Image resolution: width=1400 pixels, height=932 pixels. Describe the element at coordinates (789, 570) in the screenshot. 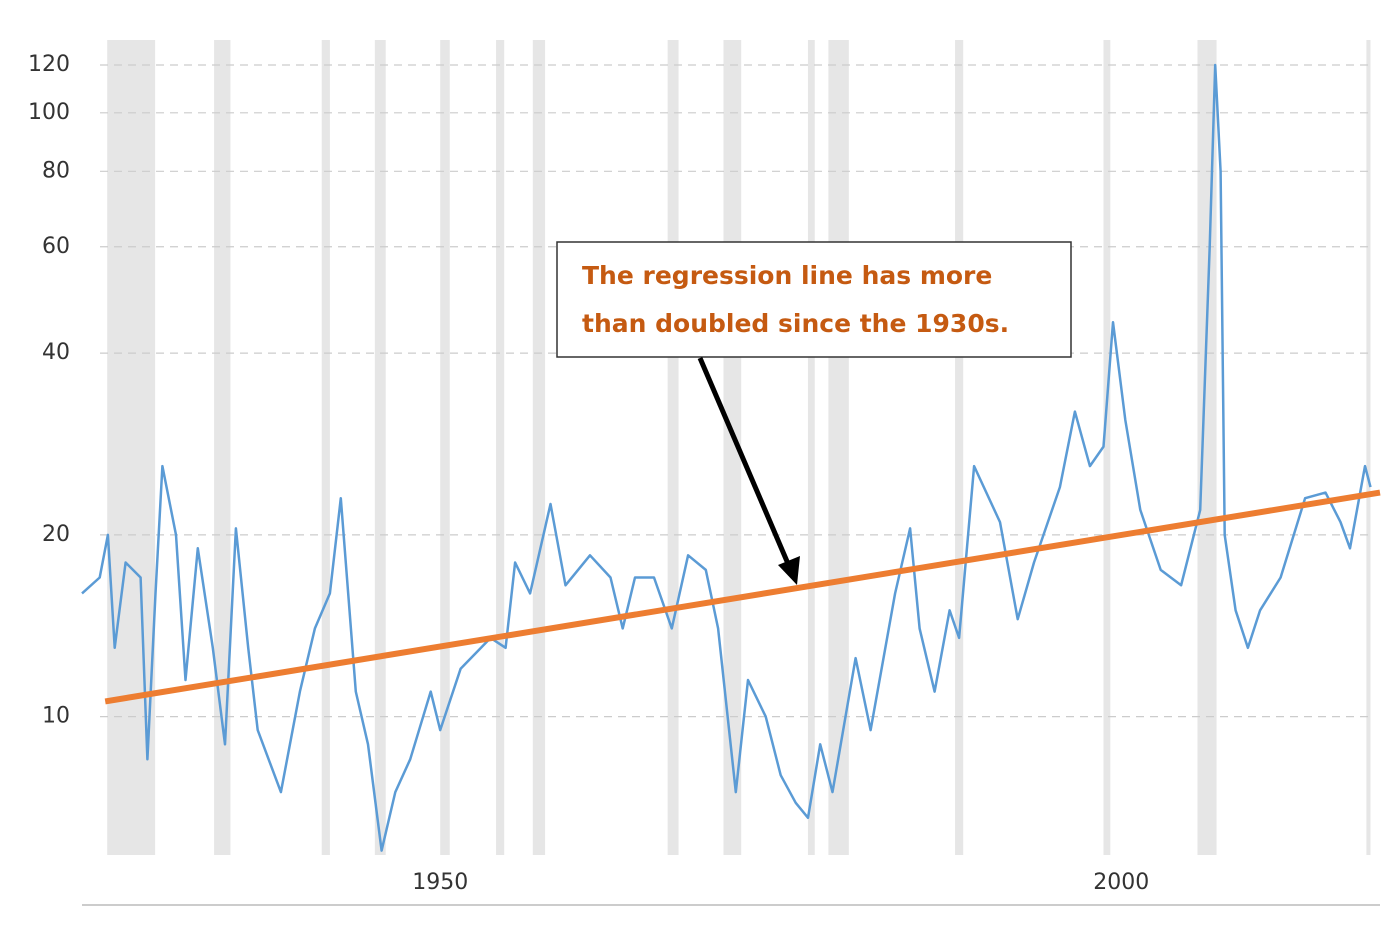

I see `arrow-head` at that location.